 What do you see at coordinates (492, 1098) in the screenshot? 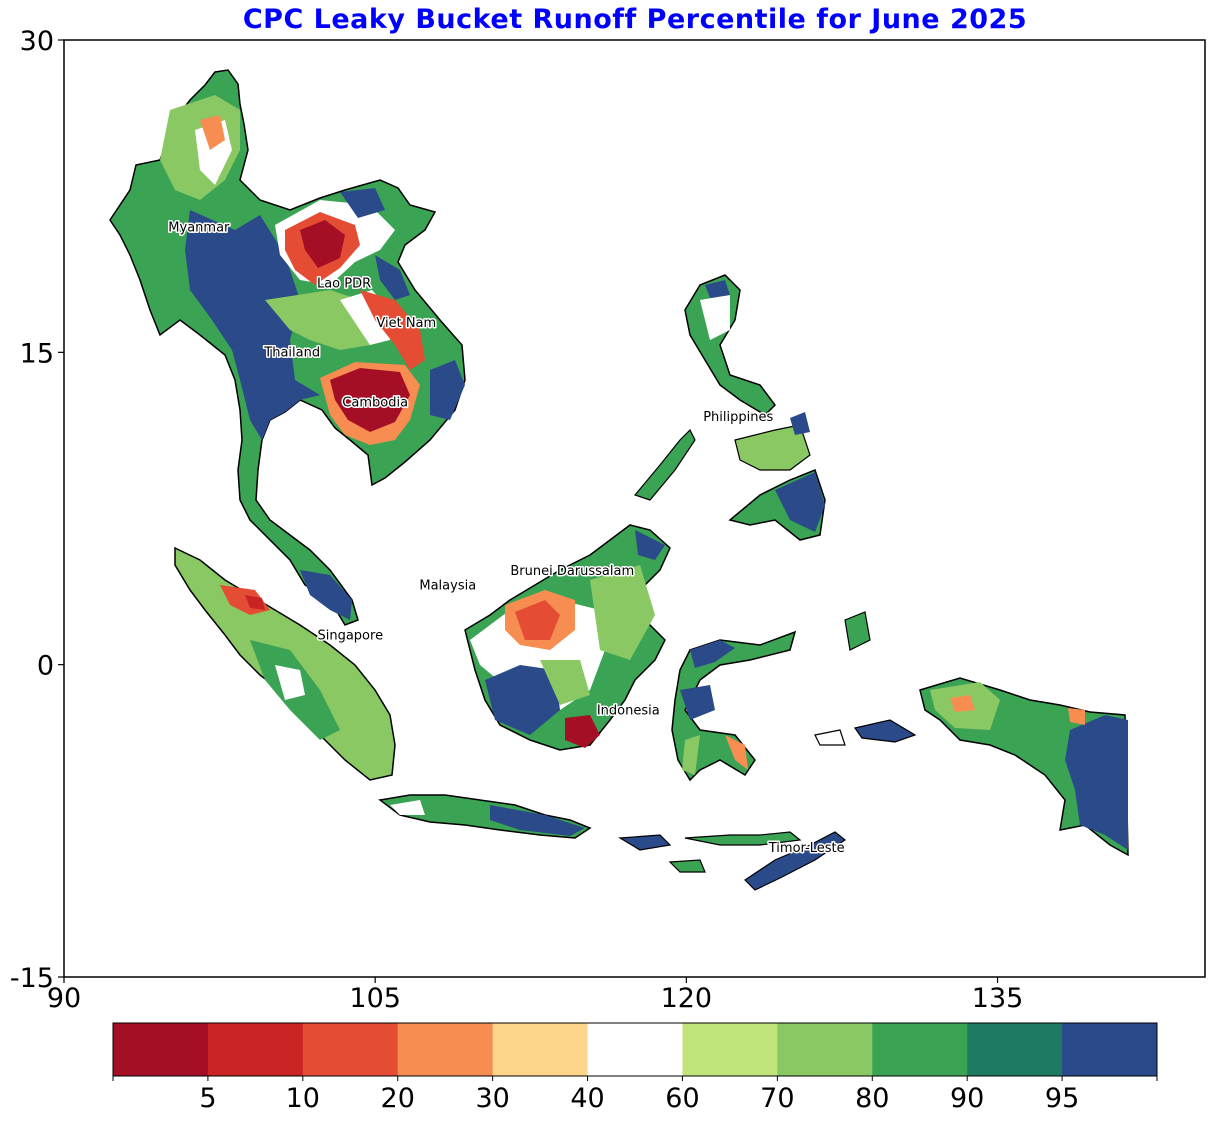
I see `colorbar-tick-label: 30` at bounding box center [492, 1098].